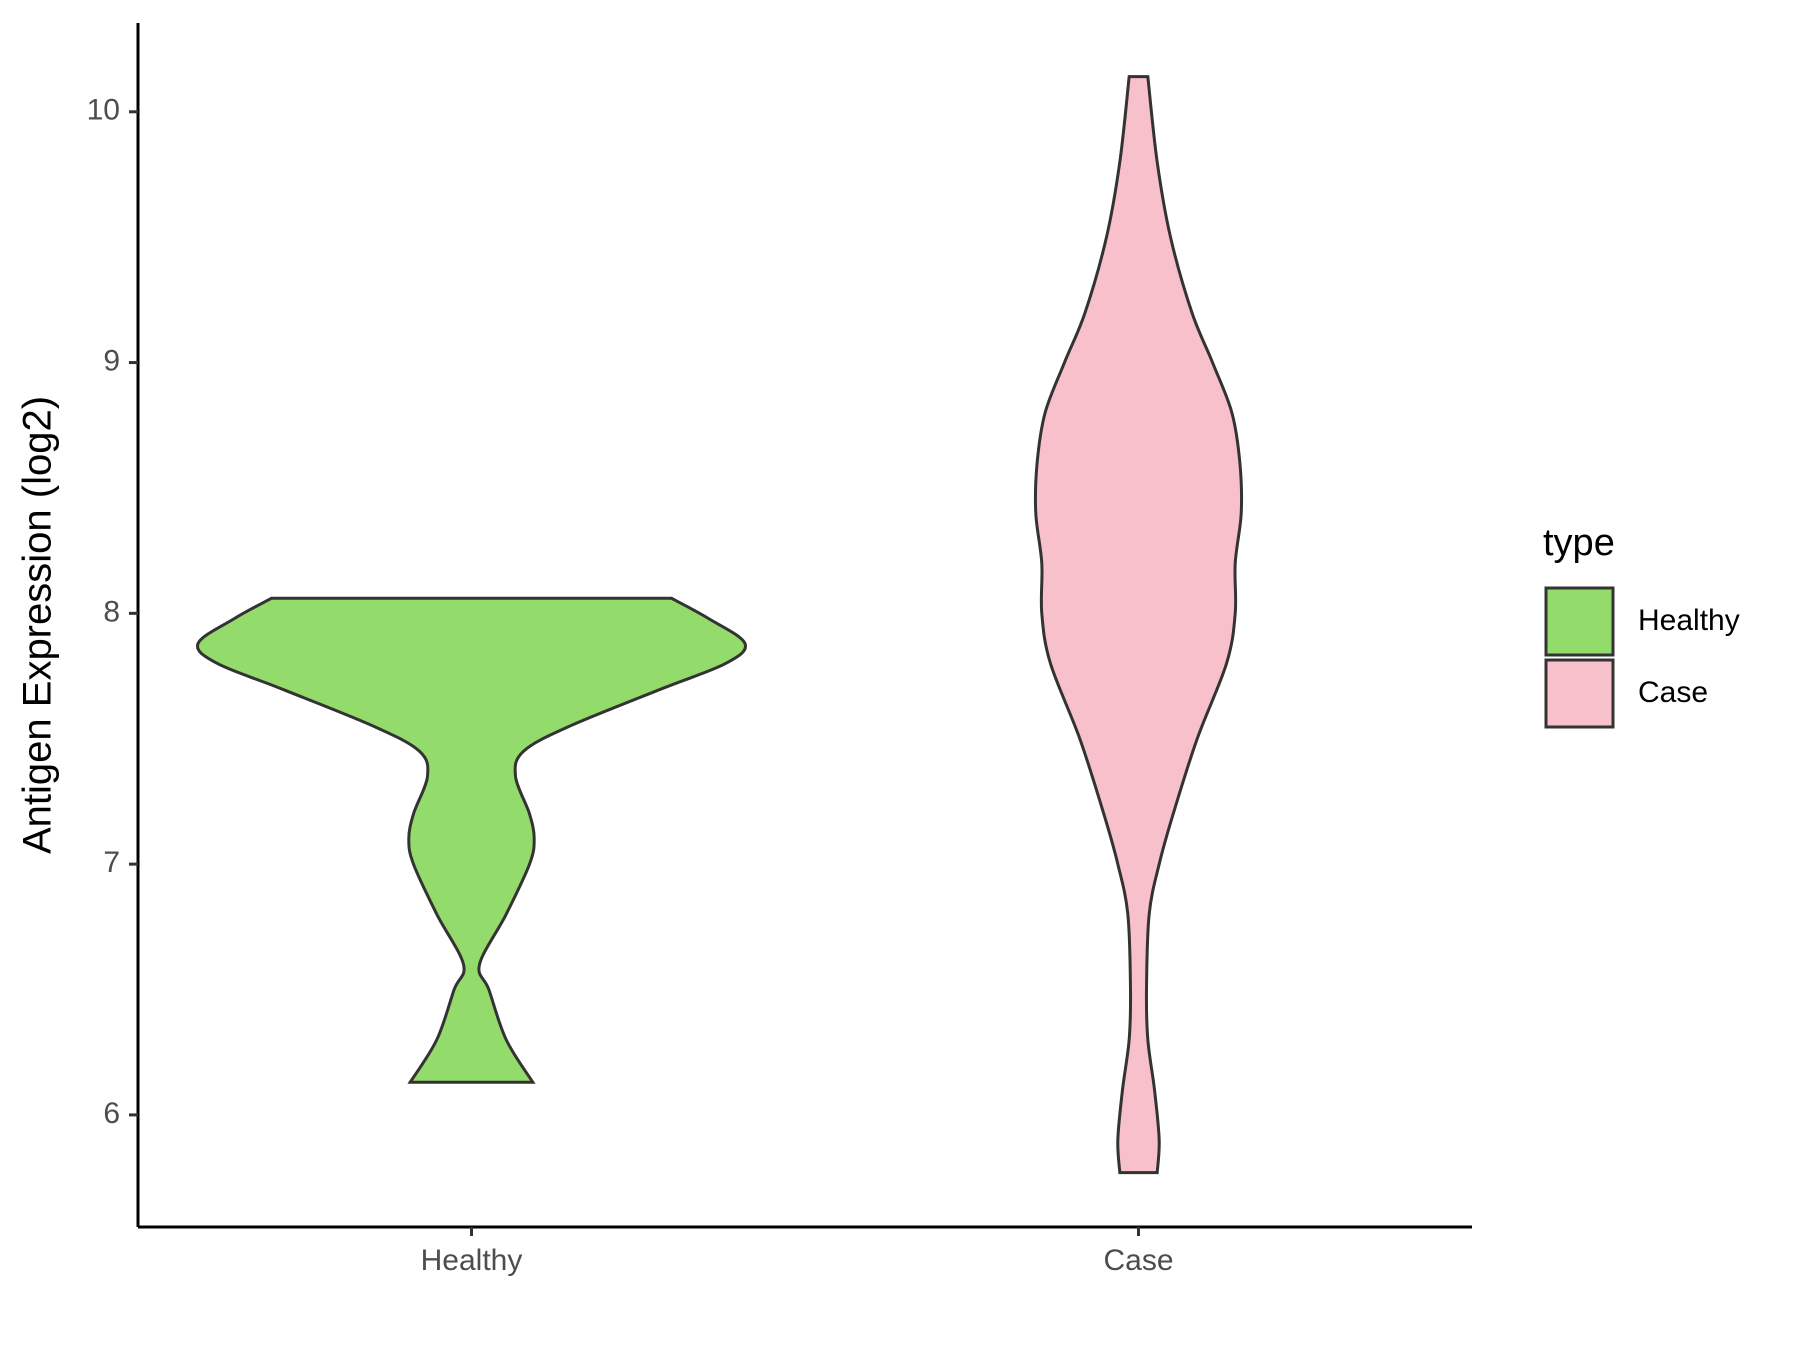 Image resolution: width=1800 pixels, height=1350 pixels. I want to click on y-tick-label: 9, so click(111, 360).